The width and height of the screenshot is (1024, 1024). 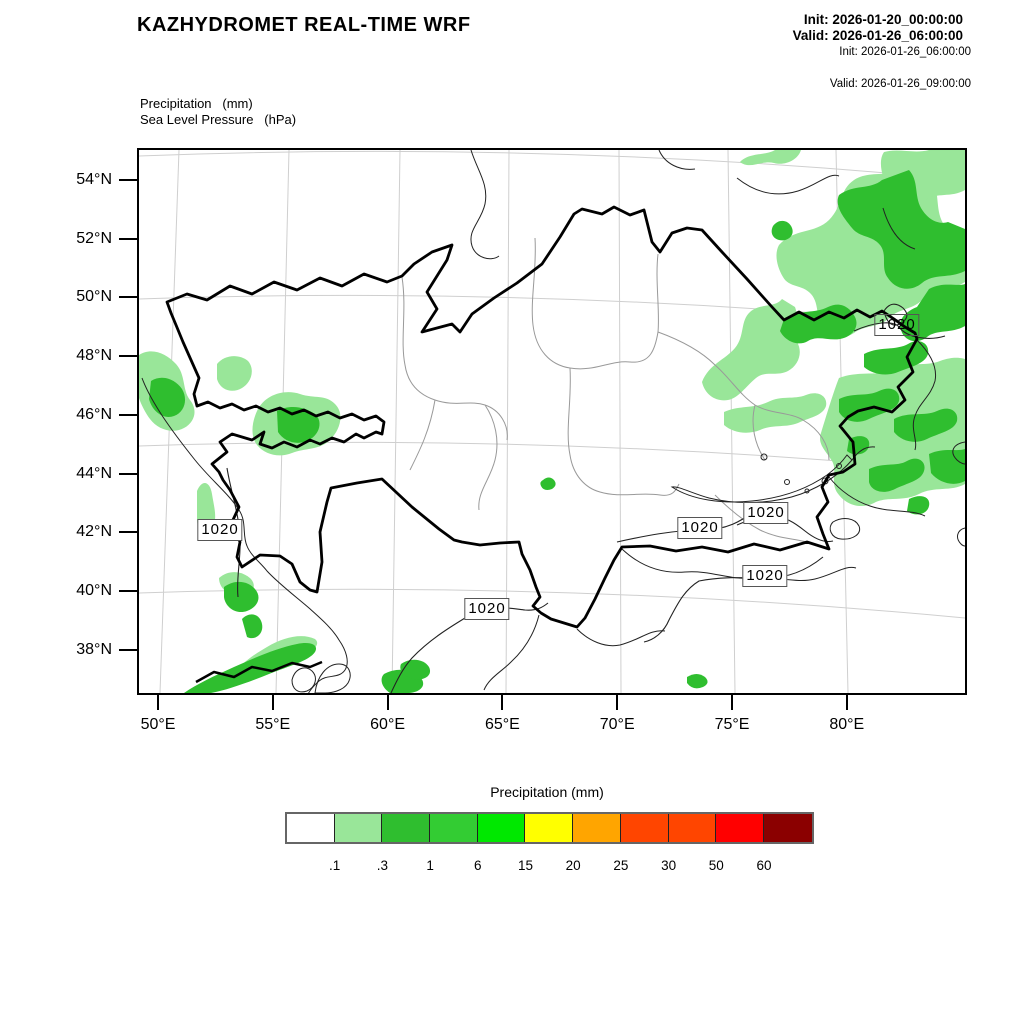 I want to click on init-sub-timestamp: Init: 2026-01-26_06:00:00, so click(x=905, y=52).